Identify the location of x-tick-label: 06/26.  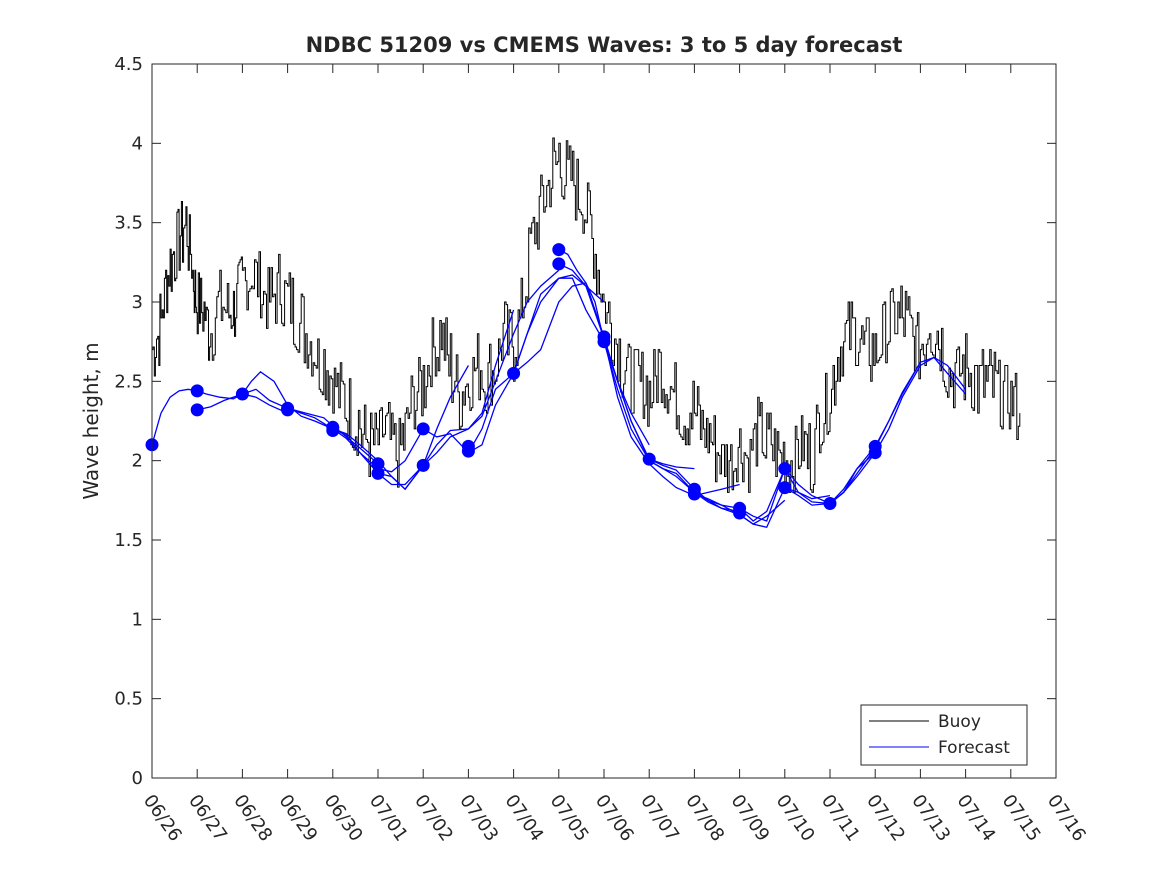
(162, 818).